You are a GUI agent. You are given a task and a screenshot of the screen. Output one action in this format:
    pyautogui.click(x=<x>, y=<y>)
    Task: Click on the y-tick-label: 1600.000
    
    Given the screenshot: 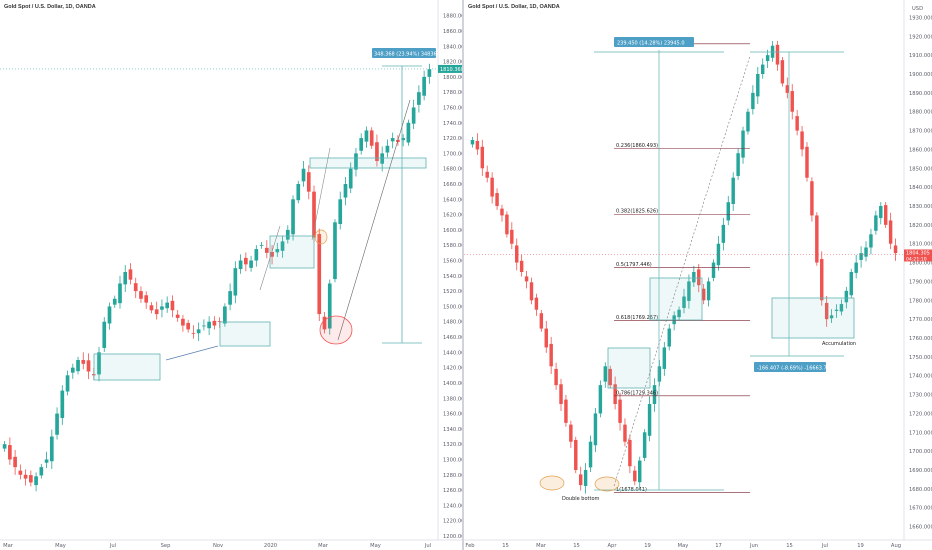 What is the action you would take?
    pyautogui.click(x=452, y=231)
    